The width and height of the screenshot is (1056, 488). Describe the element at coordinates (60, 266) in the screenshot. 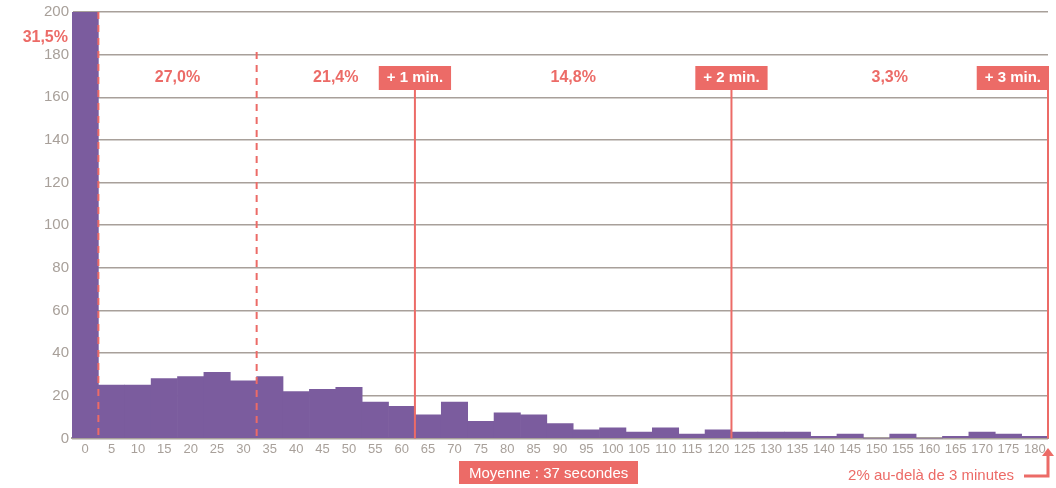

I see `y-tick-label: 80` at that location.